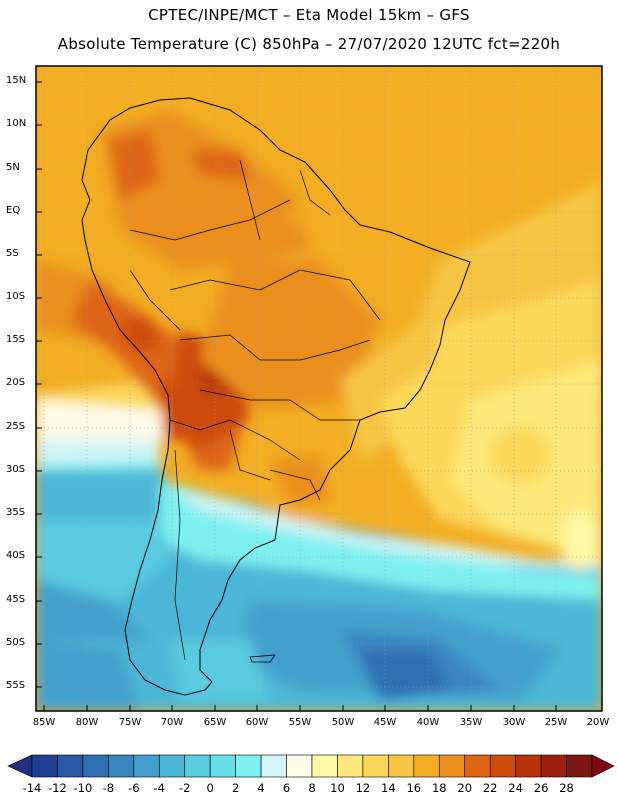 The height and width of the screenshot is (800, 618). Describe the element at coordinates (16, 685) in the screenshot. I see `lat-label: 55S` at that location.